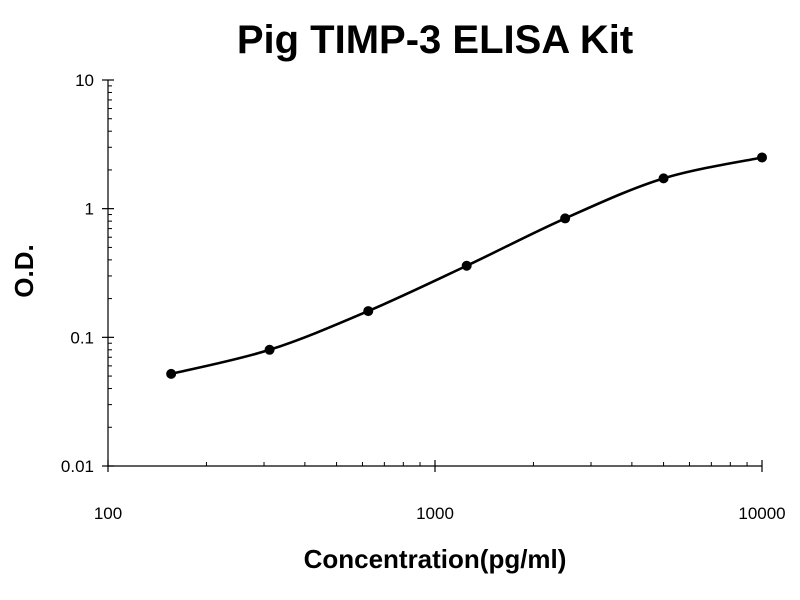 This screenshot has width=800, height=600. What do you see at coordinates (89, 209) in the screenshot?
I see `y-tick-label: 1` at bounding box center [89, 209].